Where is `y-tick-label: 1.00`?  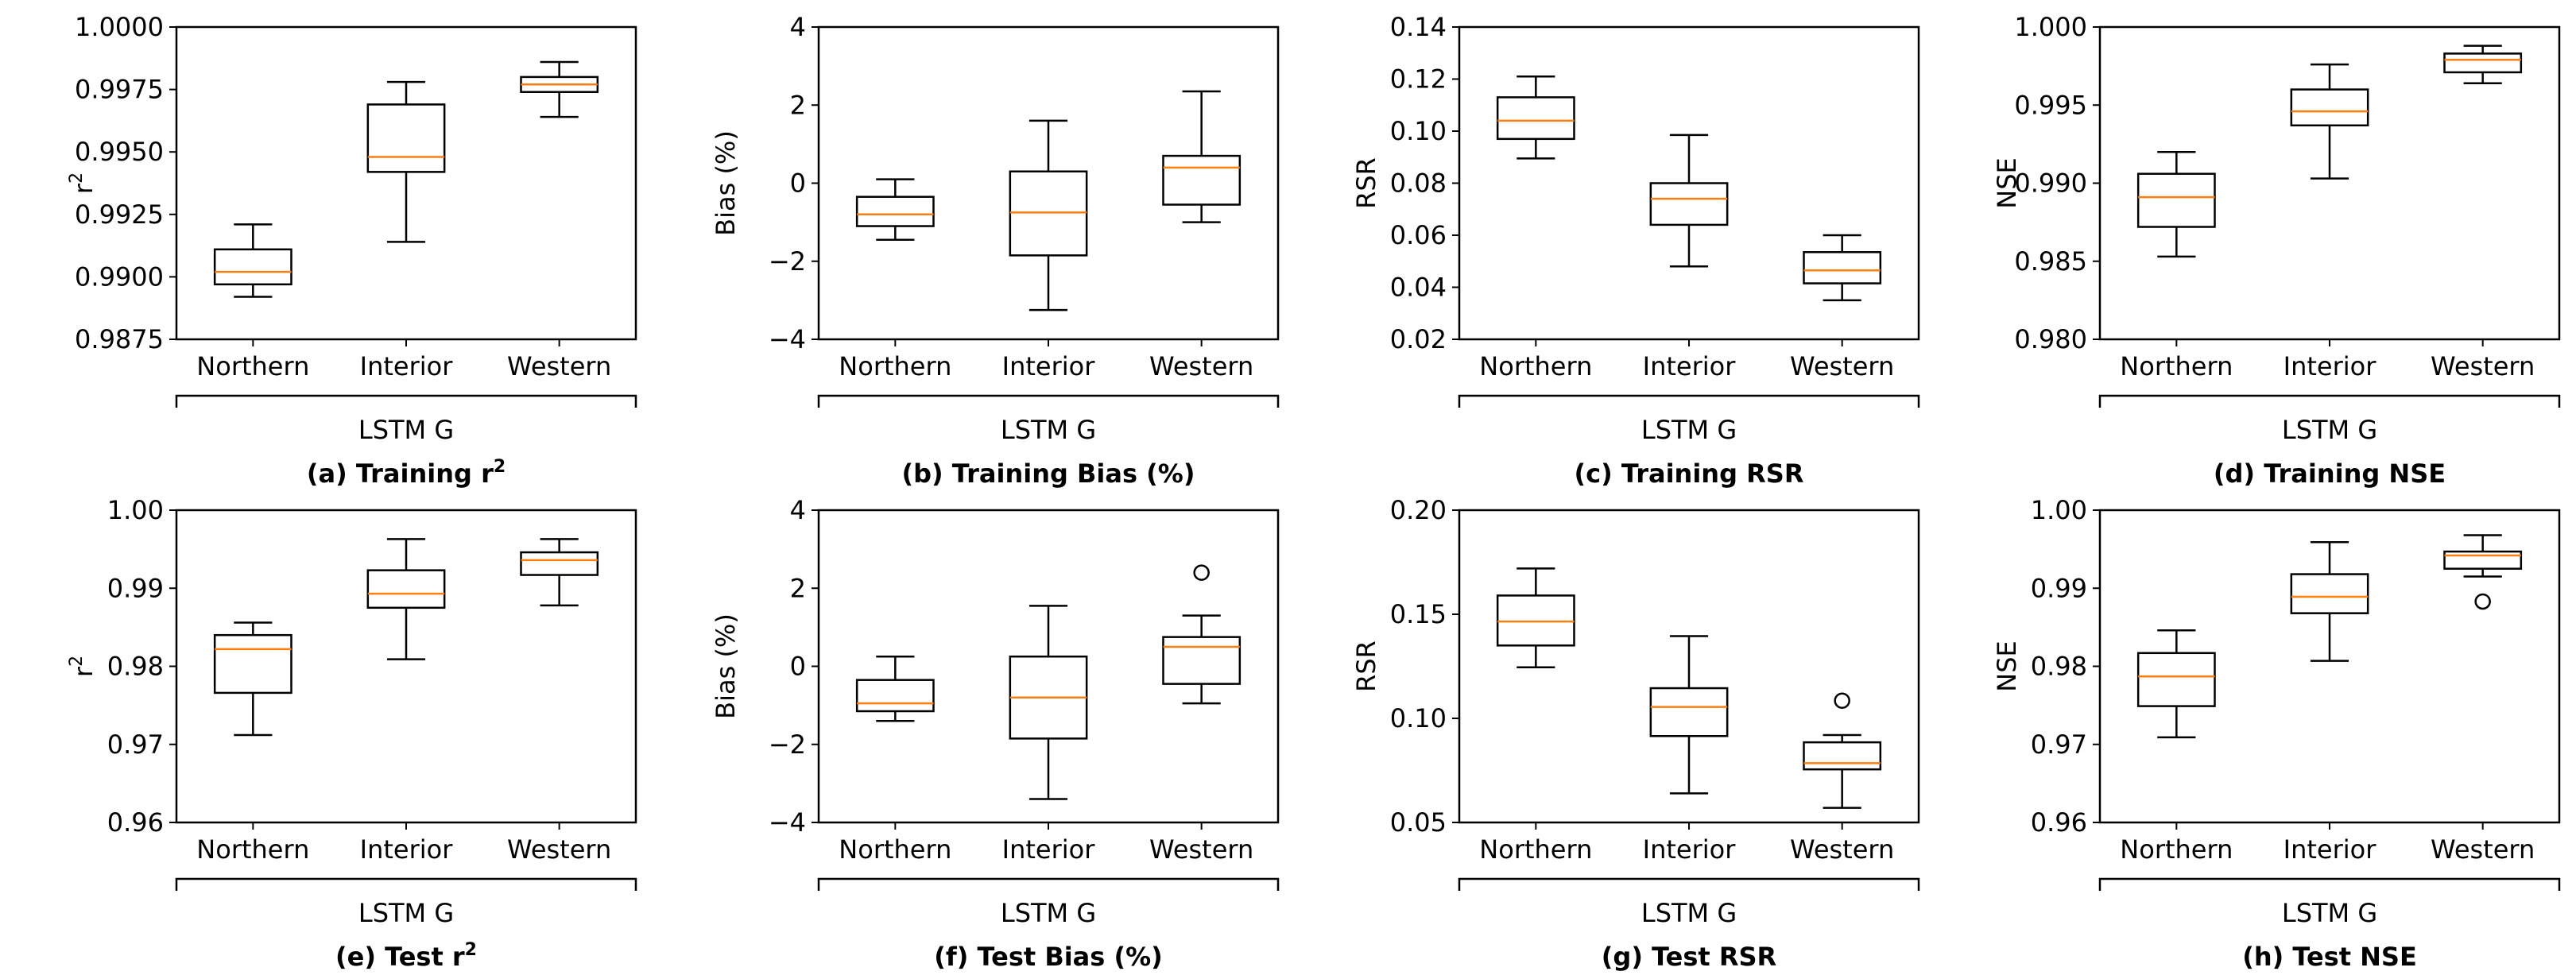
y-tick-label: 1.00 is located at coordinates (2059, 510).